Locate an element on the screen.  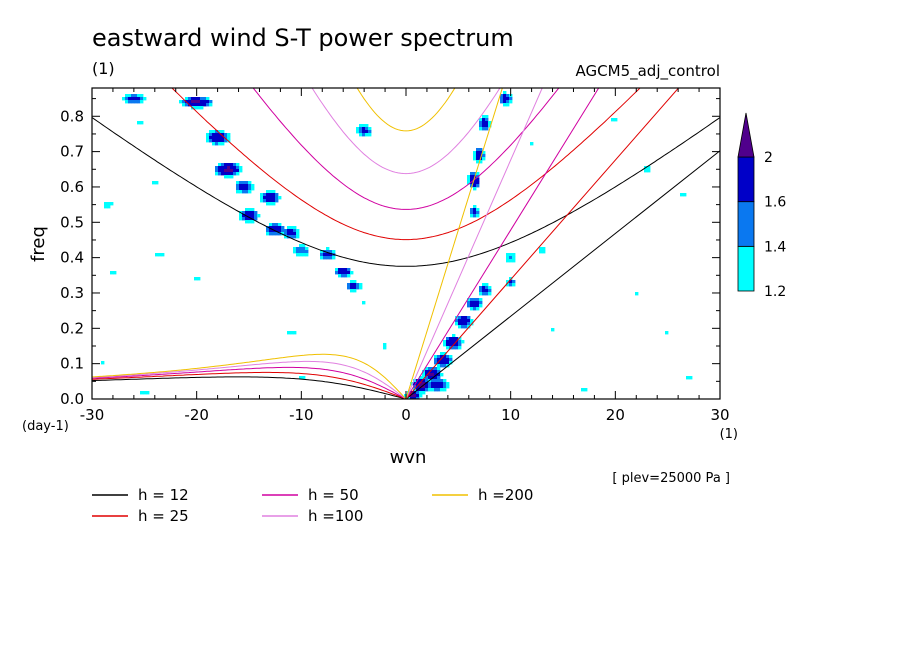
y-tick-label: 0.1 is located at coordinates (72, 364).